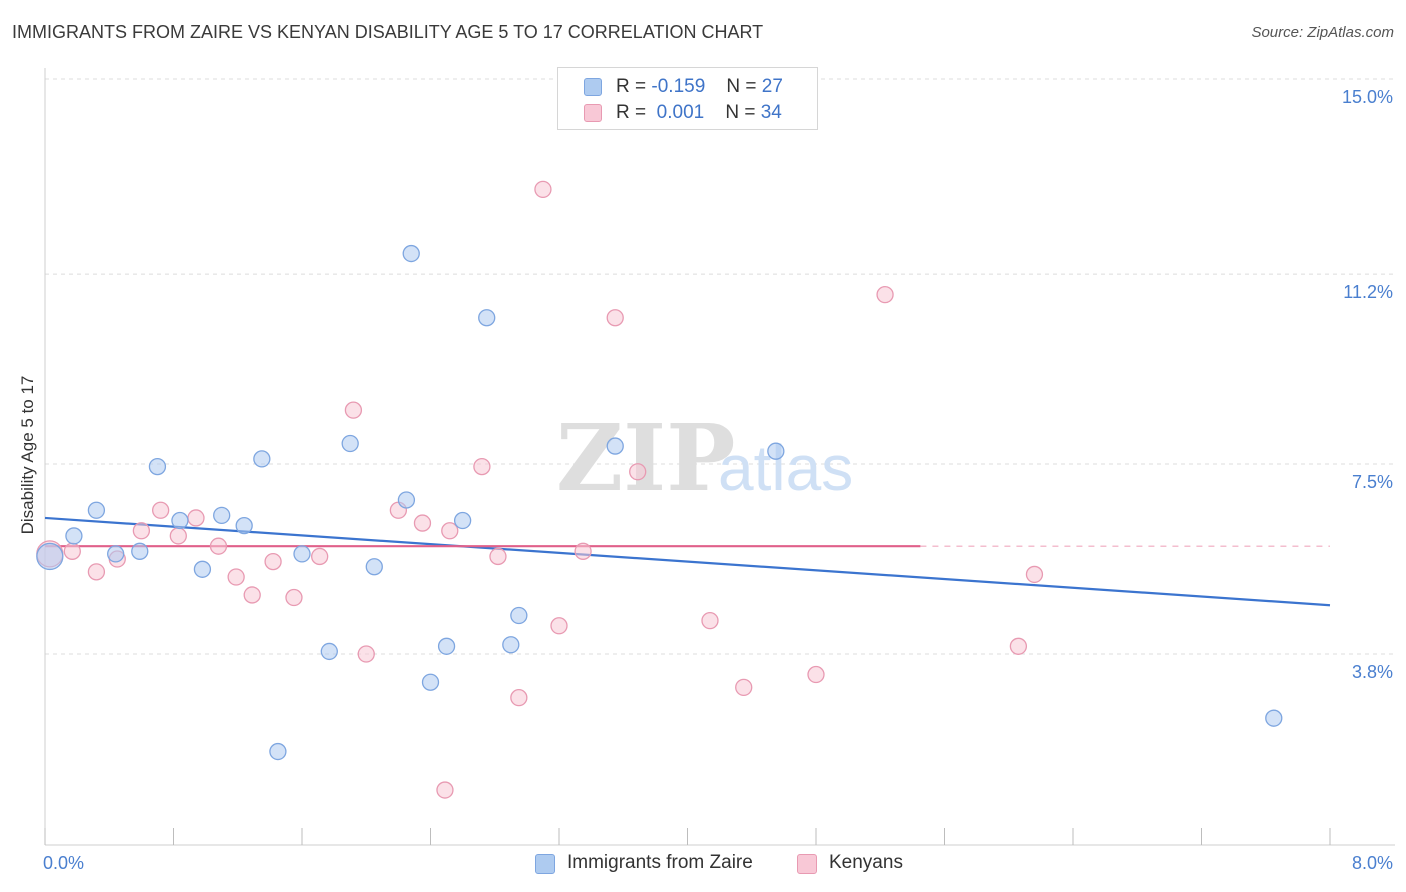  Describe the element at coordinates (785, 468) in the screenshot. I see `watermark-atlas: atlas` at that location.